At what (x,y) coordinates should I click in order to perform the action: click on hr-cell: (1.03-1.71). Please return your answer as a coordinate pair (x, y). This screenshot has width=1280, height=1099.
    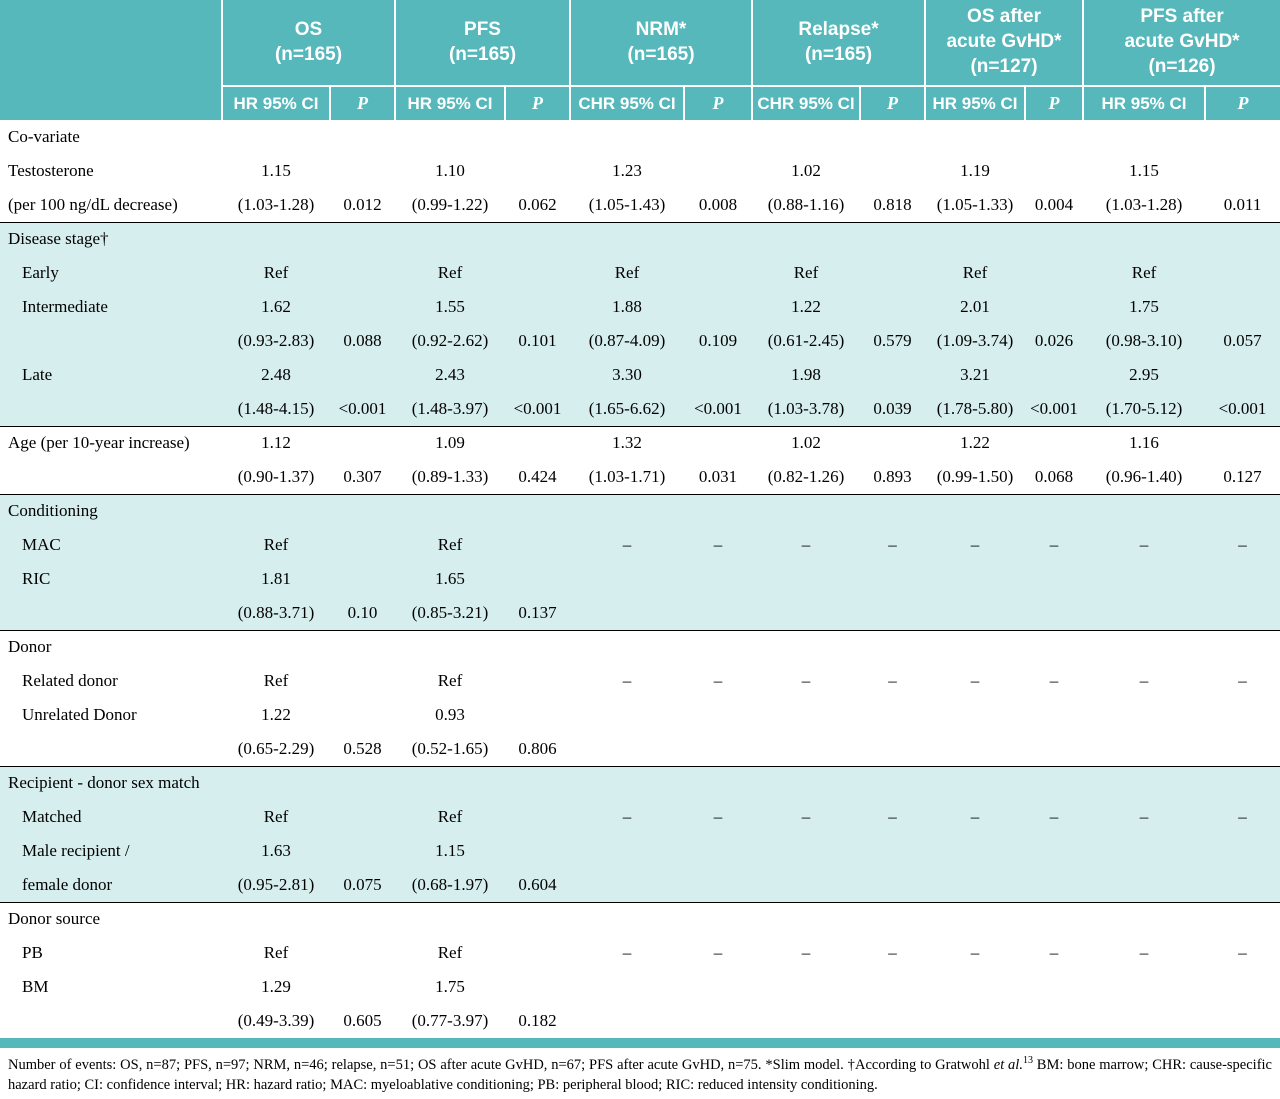
    Looking at the image, I should click on (627, 477).